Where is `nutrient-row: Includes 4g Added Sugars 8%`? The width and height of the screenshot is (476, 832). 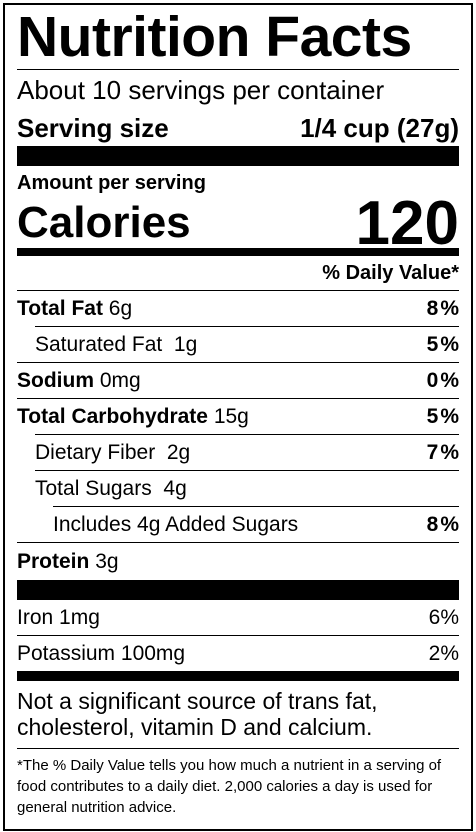 nutrient-row: Includes 4g Added Sugars 8% is located at coordinates (256, 524).